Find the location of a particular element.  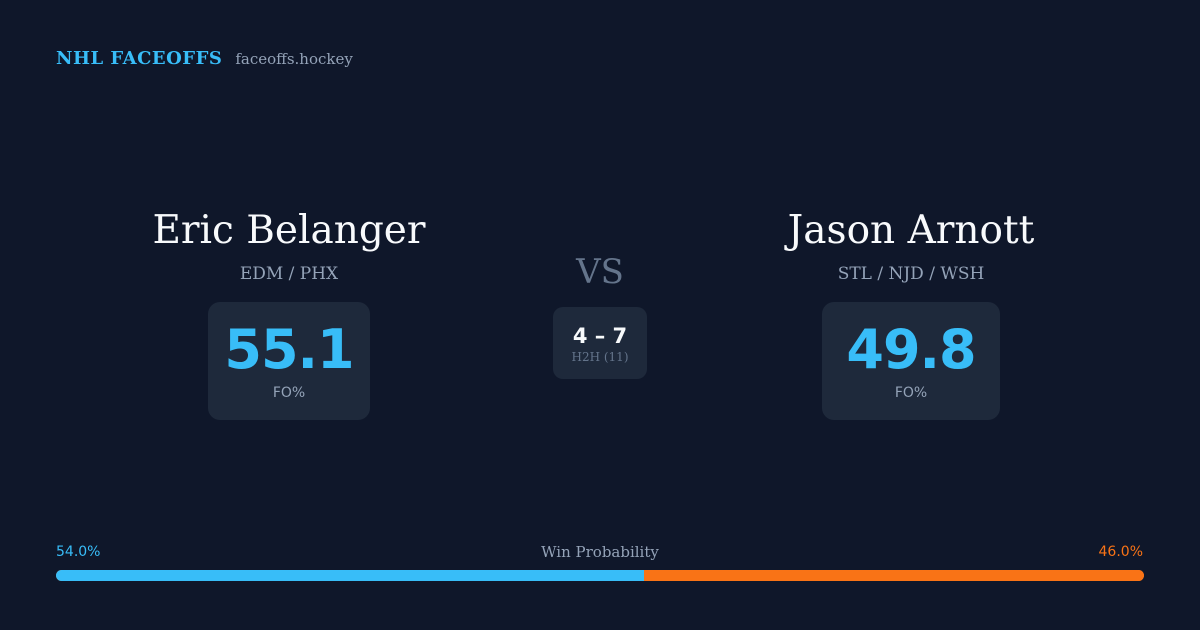

win-probability-fill-right is located at coordinates (893, 575).